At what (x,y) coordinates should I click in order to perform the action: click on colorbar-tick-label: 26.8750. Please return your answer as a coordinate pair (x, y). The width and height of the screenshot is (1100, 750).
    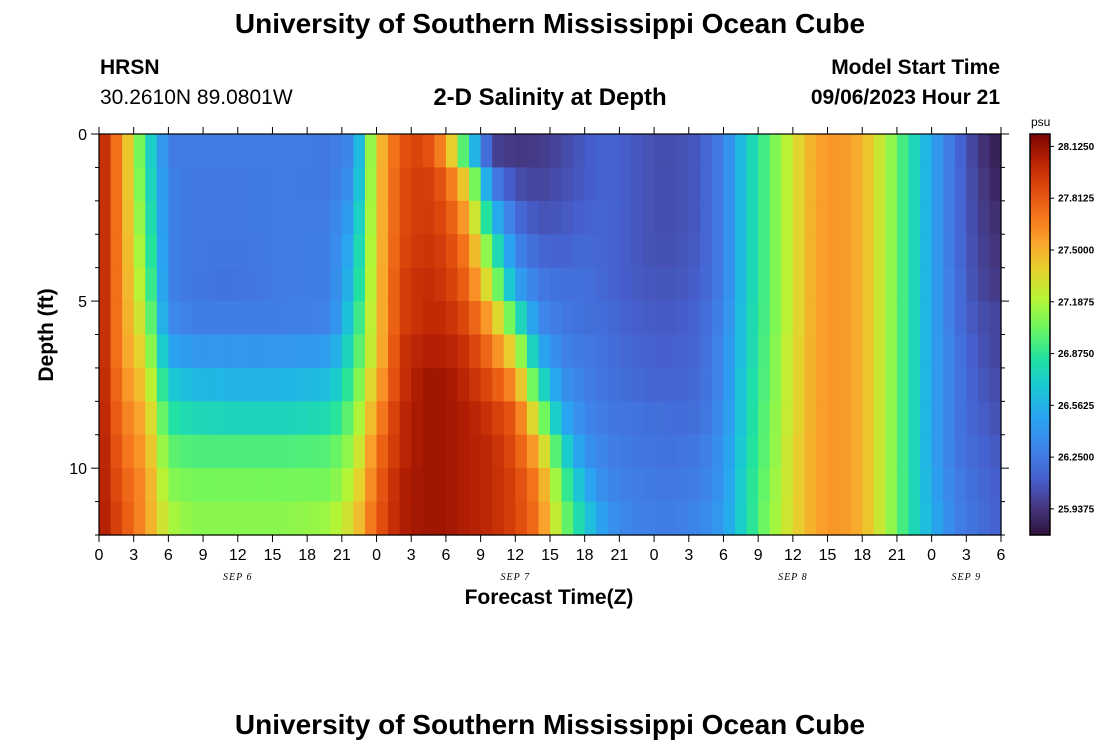
    Looking at the image, I should click on (1076, 354).